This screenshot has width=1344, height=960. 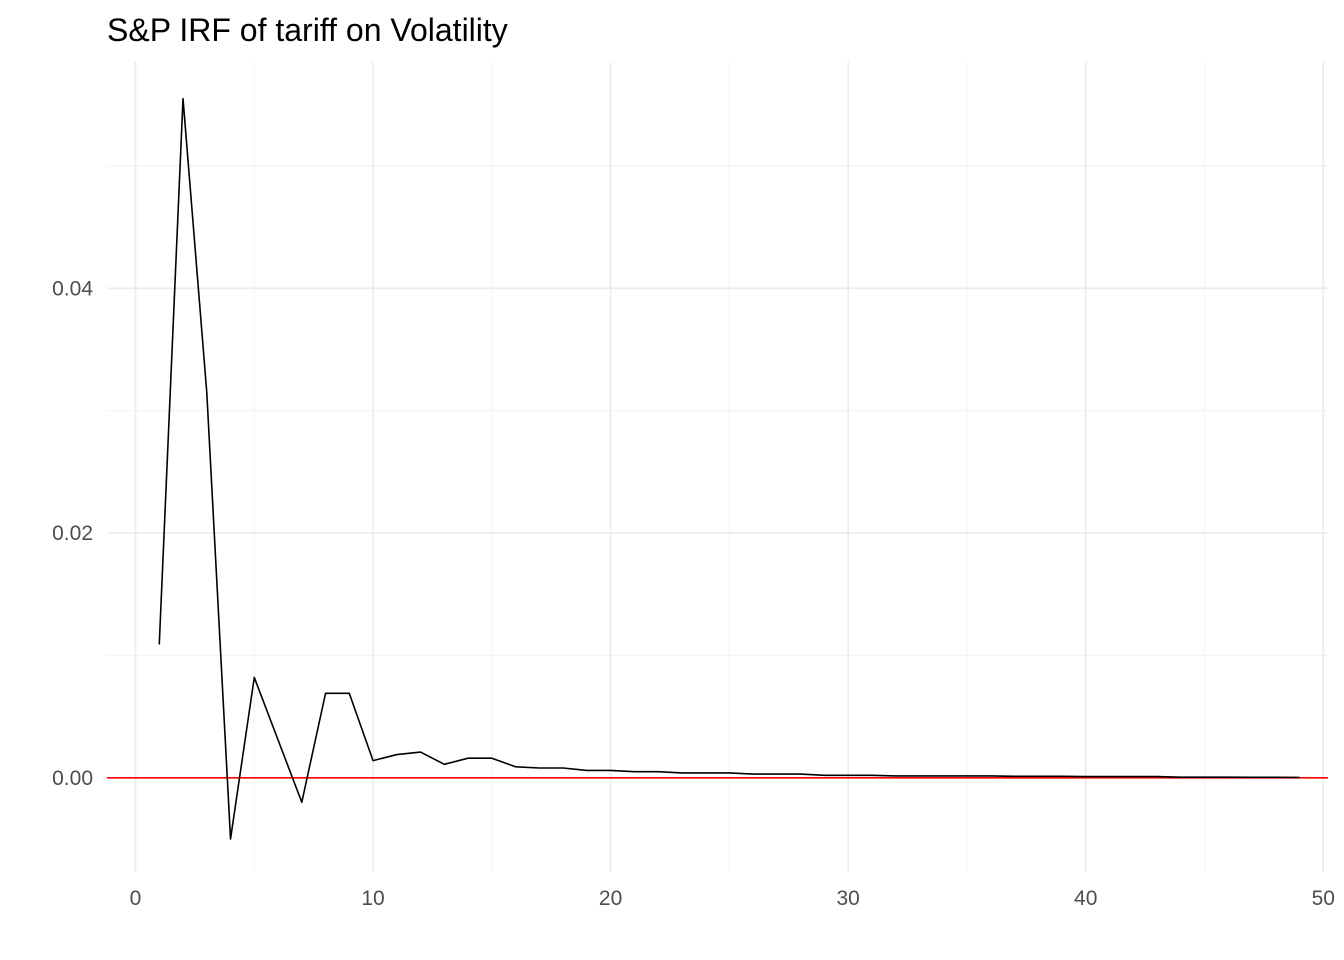 What do you see at coordinates (72, 778) in the screenshot?
I see `y-tick-label-0: 0.00` at bounding box center [72, 778].